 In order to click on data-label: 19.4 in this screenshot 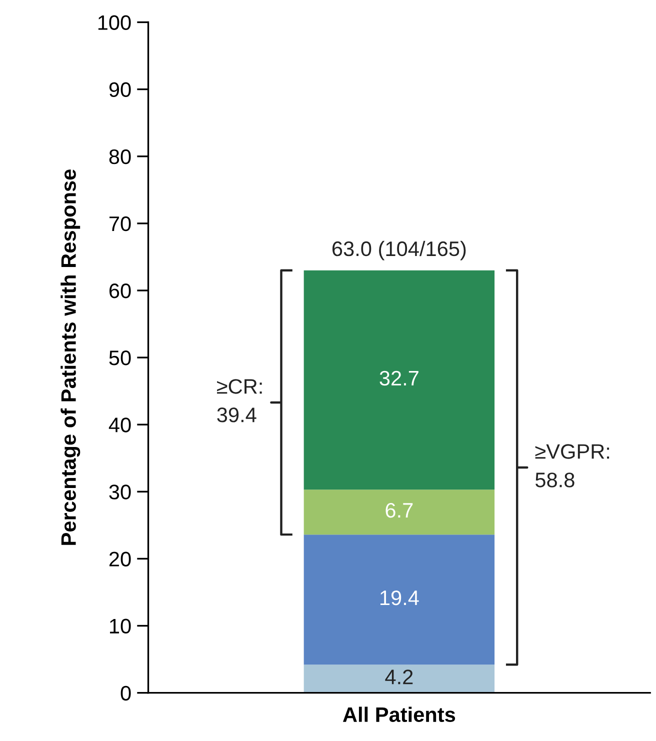, I will do `click(399, 598)`.